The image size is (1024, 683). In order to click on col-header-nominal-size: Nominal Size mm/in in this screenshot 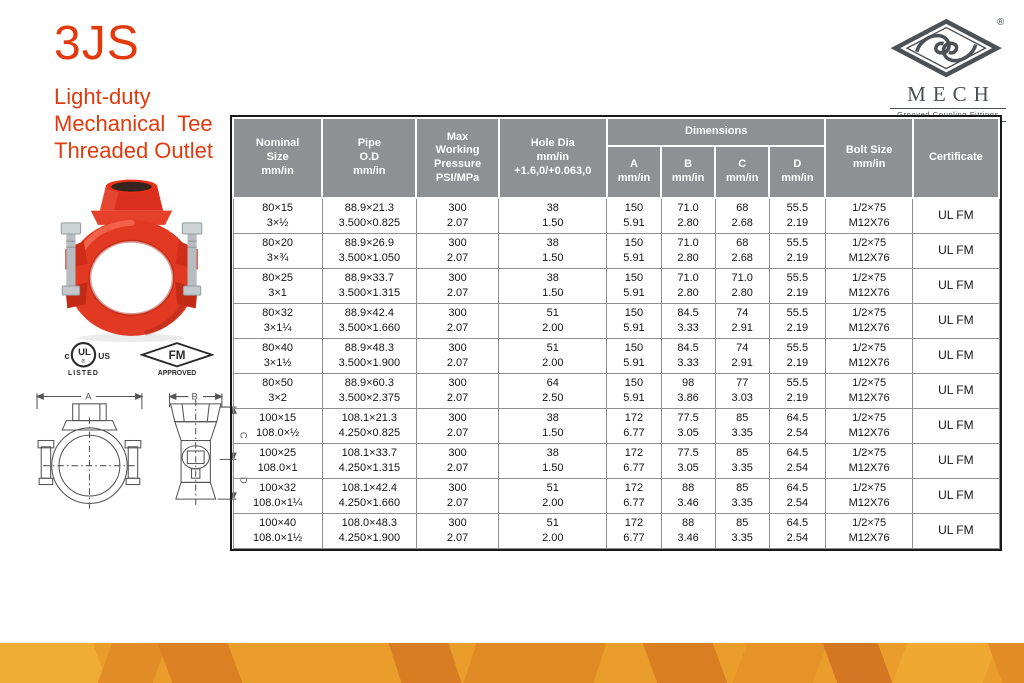, I will do `click(277, 158)`.